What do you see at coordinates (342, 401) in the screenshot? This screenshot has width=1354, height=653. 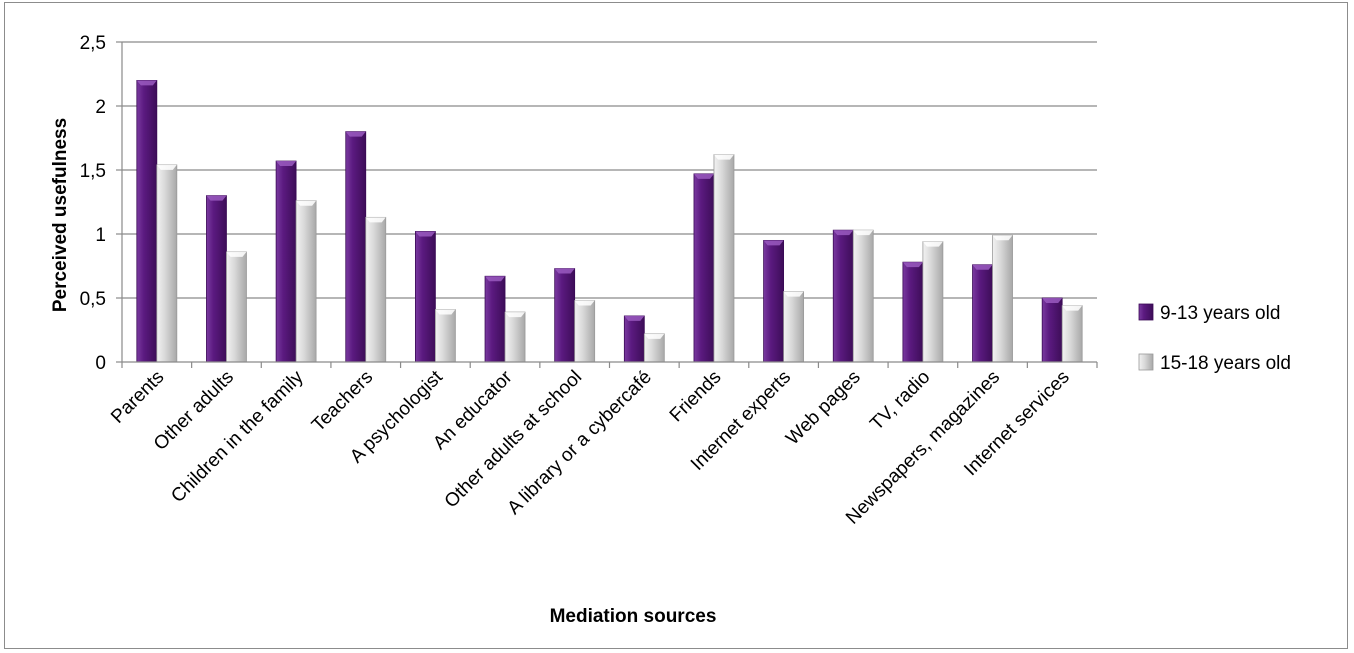 I see `x-tick-label: Teachers` at bounding box center [342, 401].